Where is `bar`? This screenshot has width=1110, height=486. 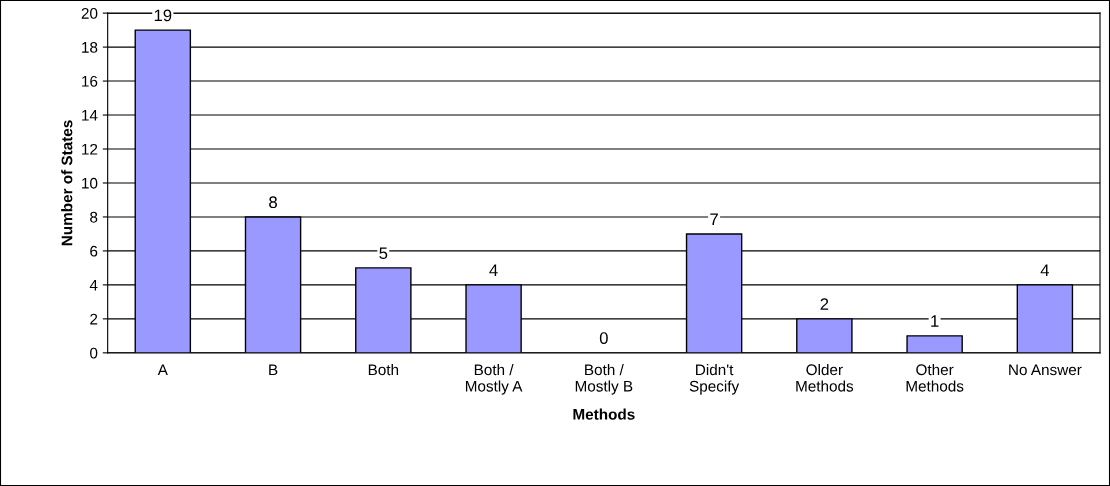 bar is located at coordinates (934, 344).